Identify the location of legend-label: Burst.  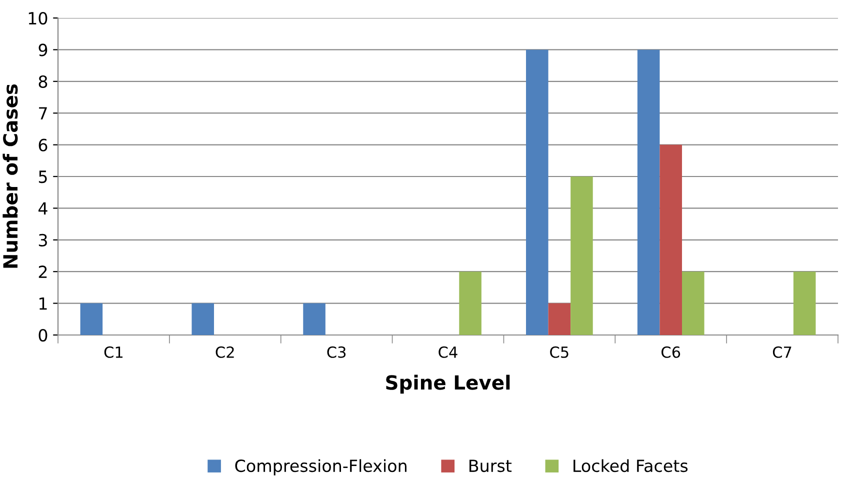
(491, 466).